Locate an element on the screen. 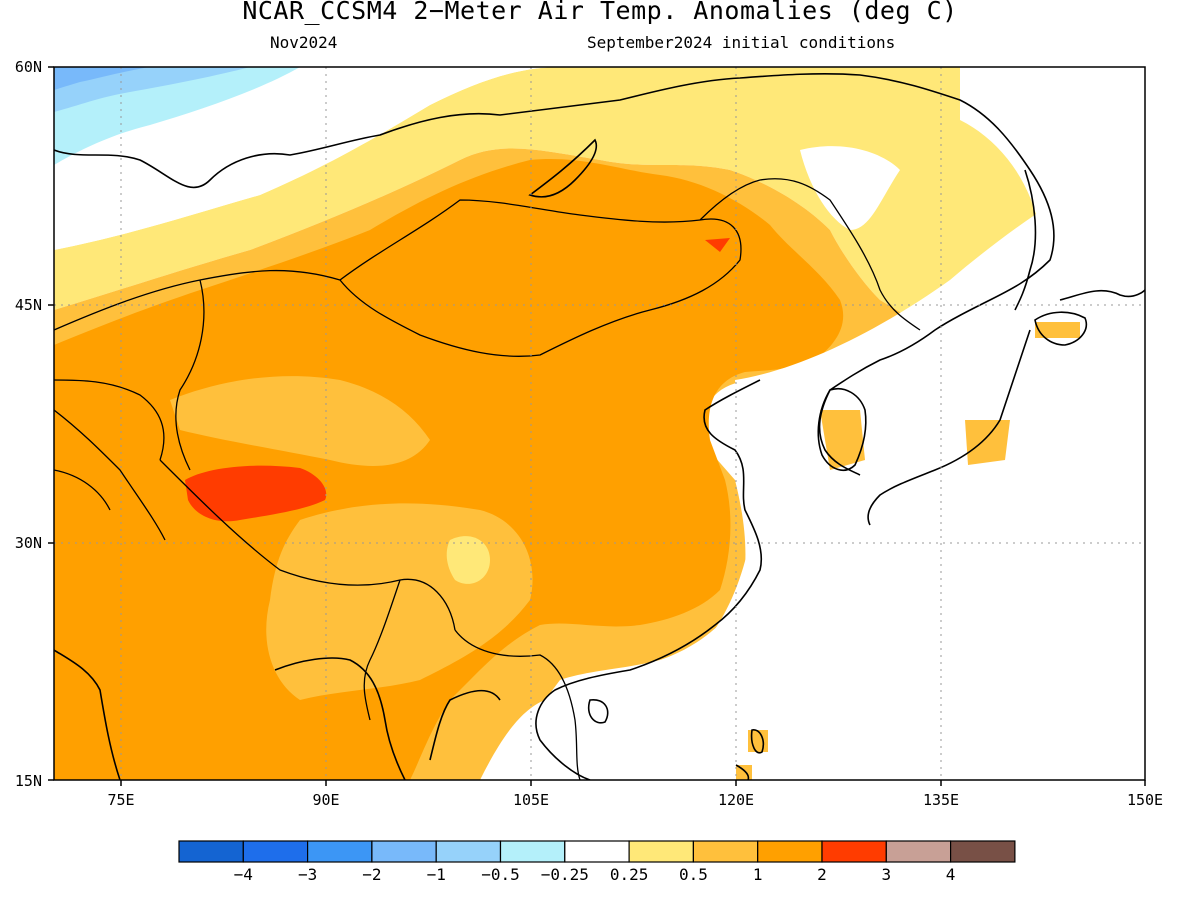 The height and width of the screenshot is (900, 1200). coastline-china is located at coordinates (649, 579).